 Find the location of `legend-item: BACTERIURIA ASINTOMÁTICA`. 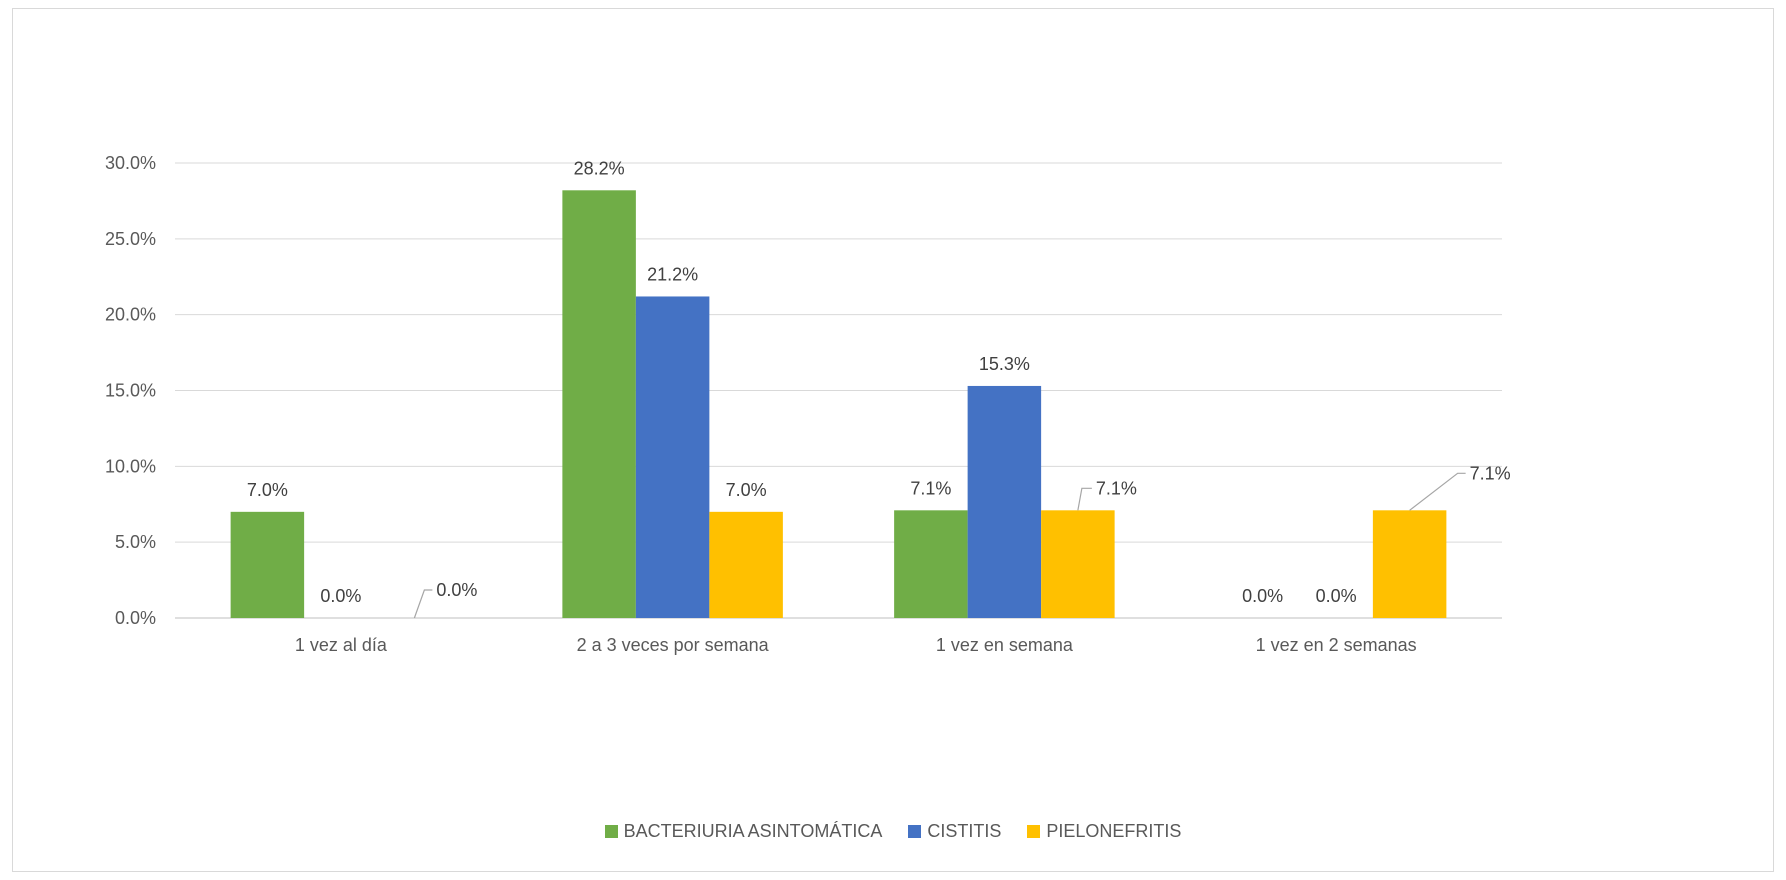

legend-item: BACTERIURIA ASINTOMÁTICA is located at coordinates (743, 831).